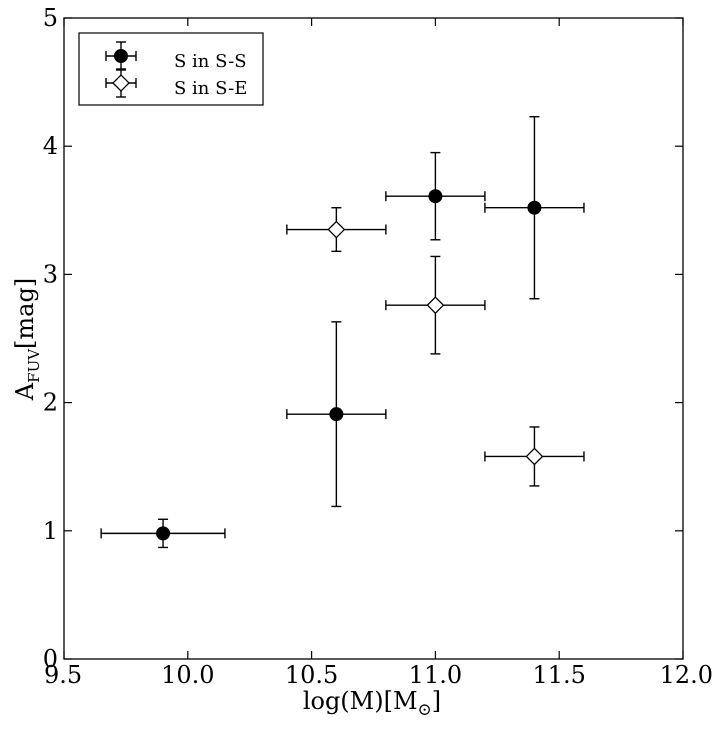  Describe the element at coordinates (187, 675) in the screenshot. I see `x-tick-label: 10.0` at that location.